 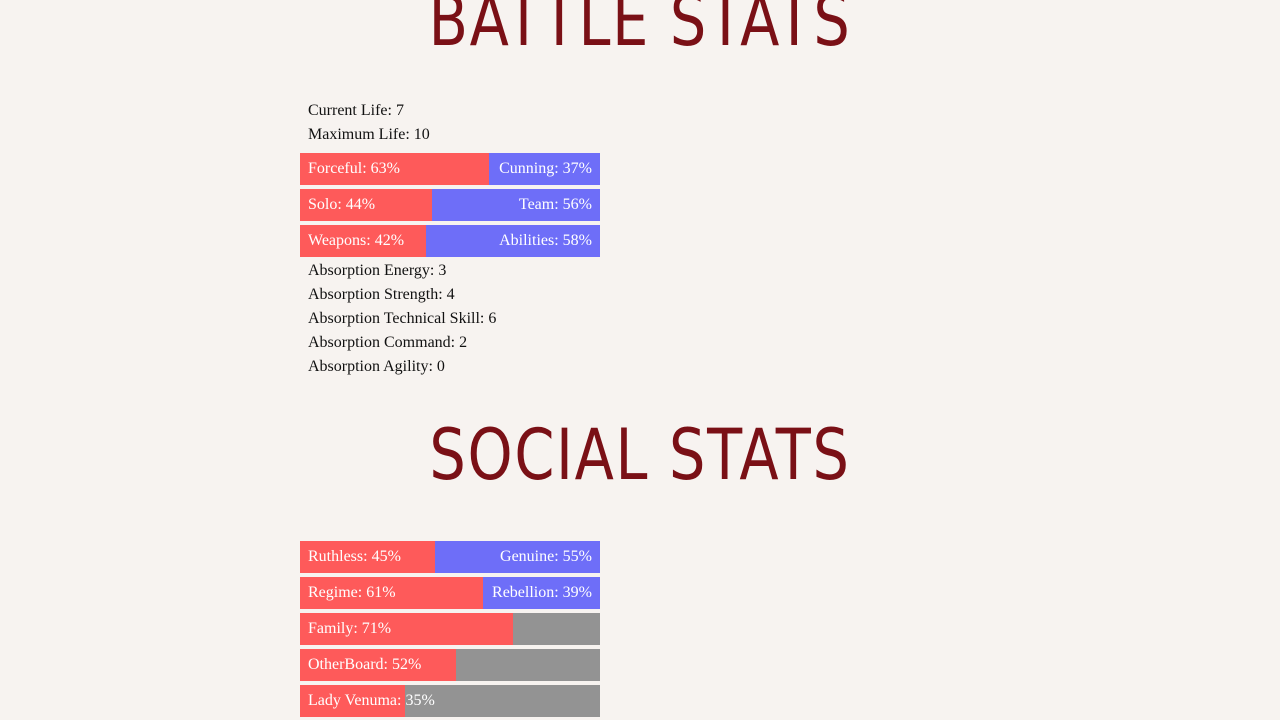 I want to click on stat-bar: Ruthless: 45% Genuine: 55%, so click(x=450, y=557).